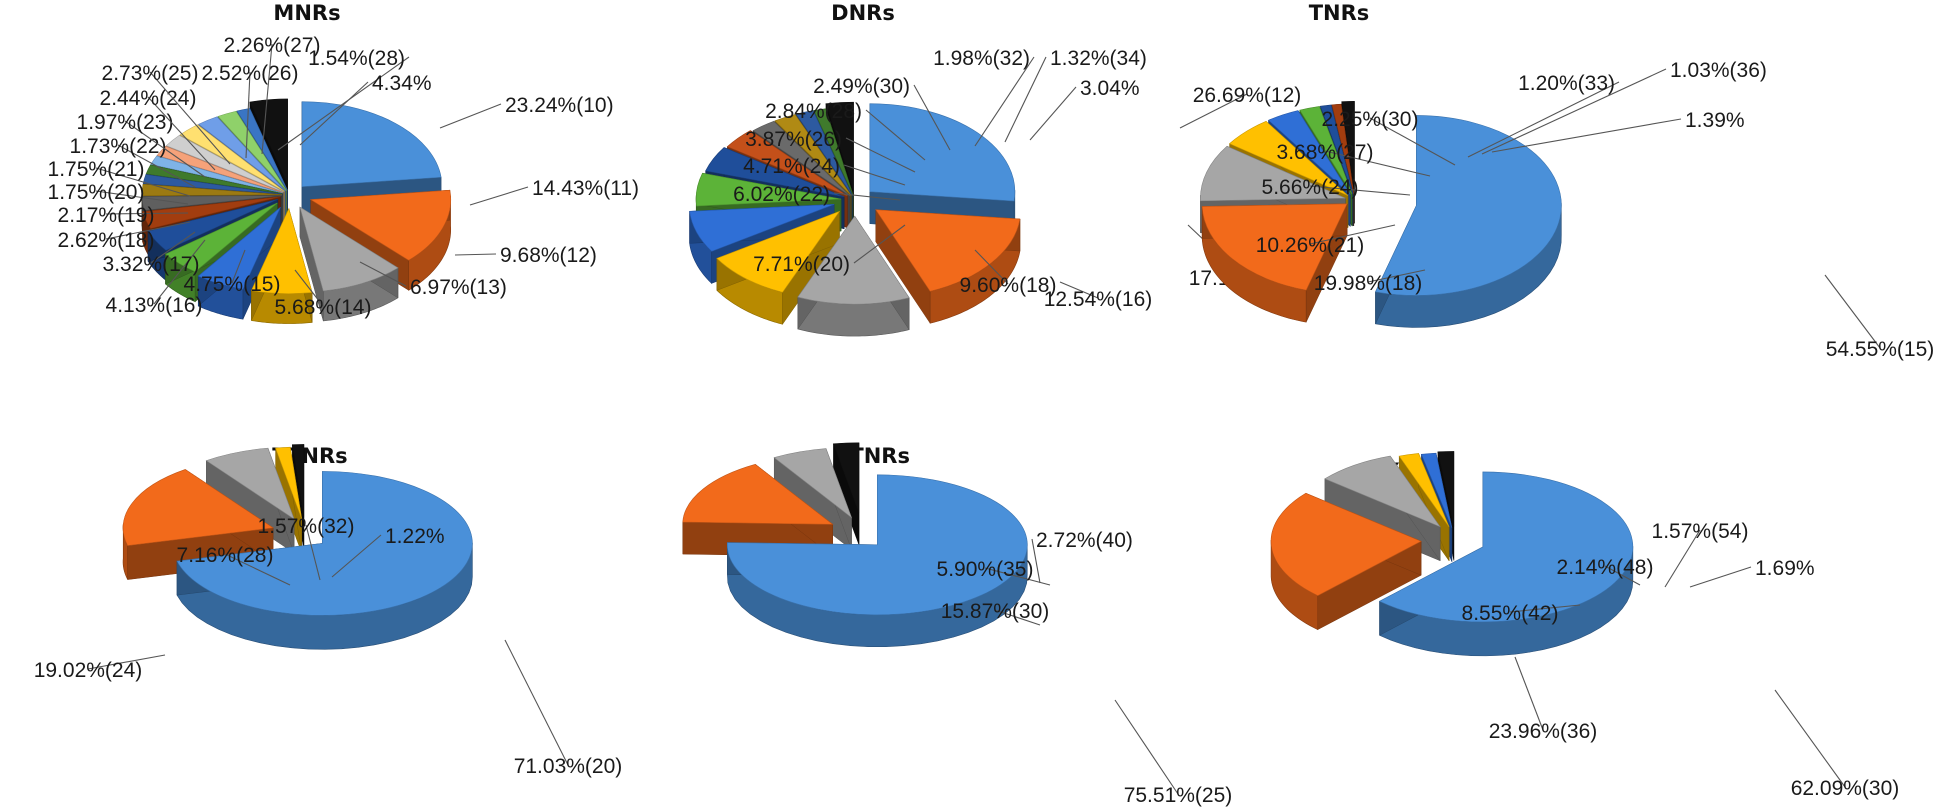 This screenshot has height=812, width=1948. Describe the element at coordinates (323, 307) in the screenshot. I see `slice-label: 5.68%(14)` at that location.